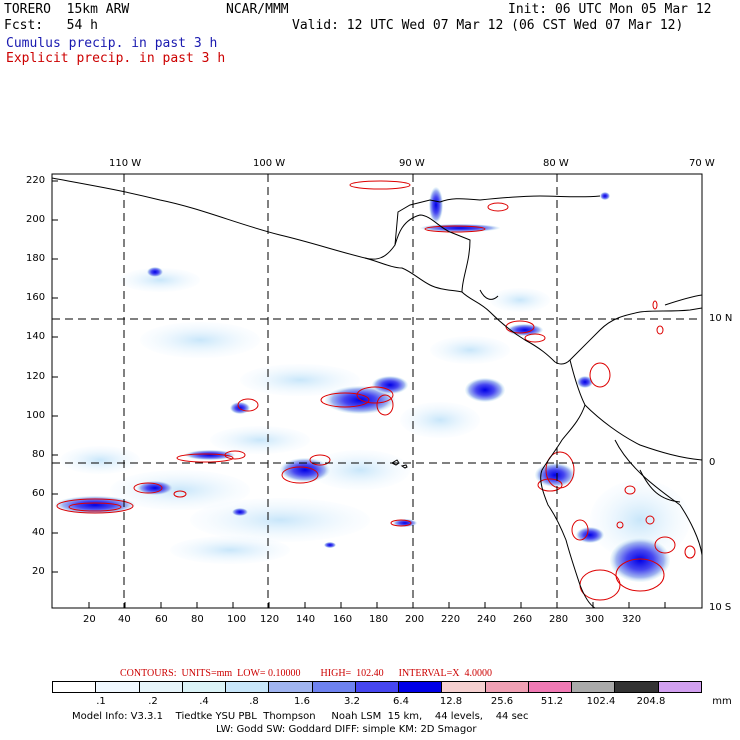 Image resolution: width=740 pixels, height=740 pixels. What do you see at coordinates (651, 701) in the screenshot?
I see `colorbar-label: 204.8` at bounding box center [651, 701].